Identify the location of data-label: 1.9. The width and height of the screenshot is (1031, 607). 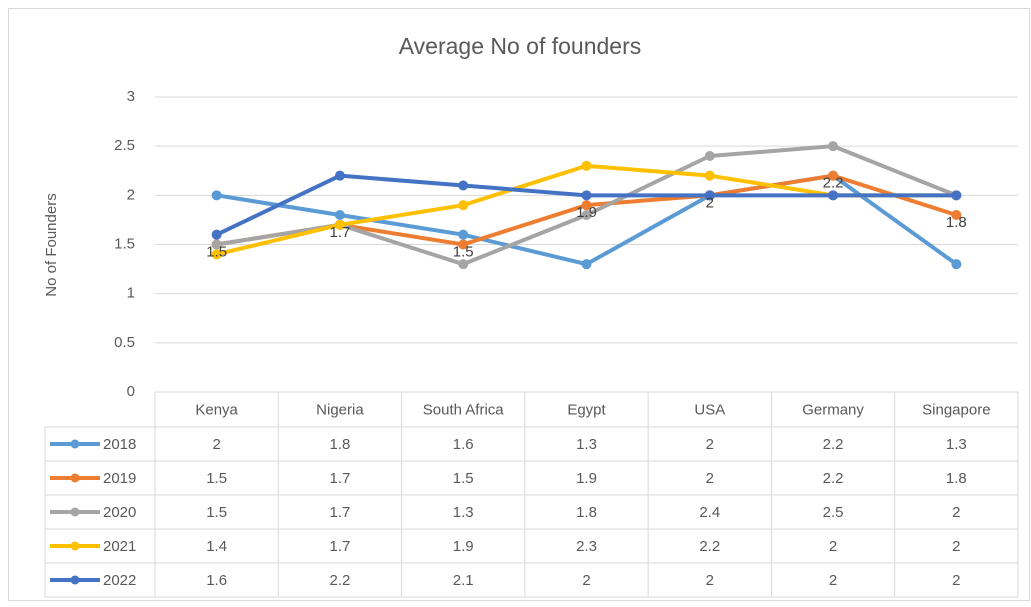
(586, 212).